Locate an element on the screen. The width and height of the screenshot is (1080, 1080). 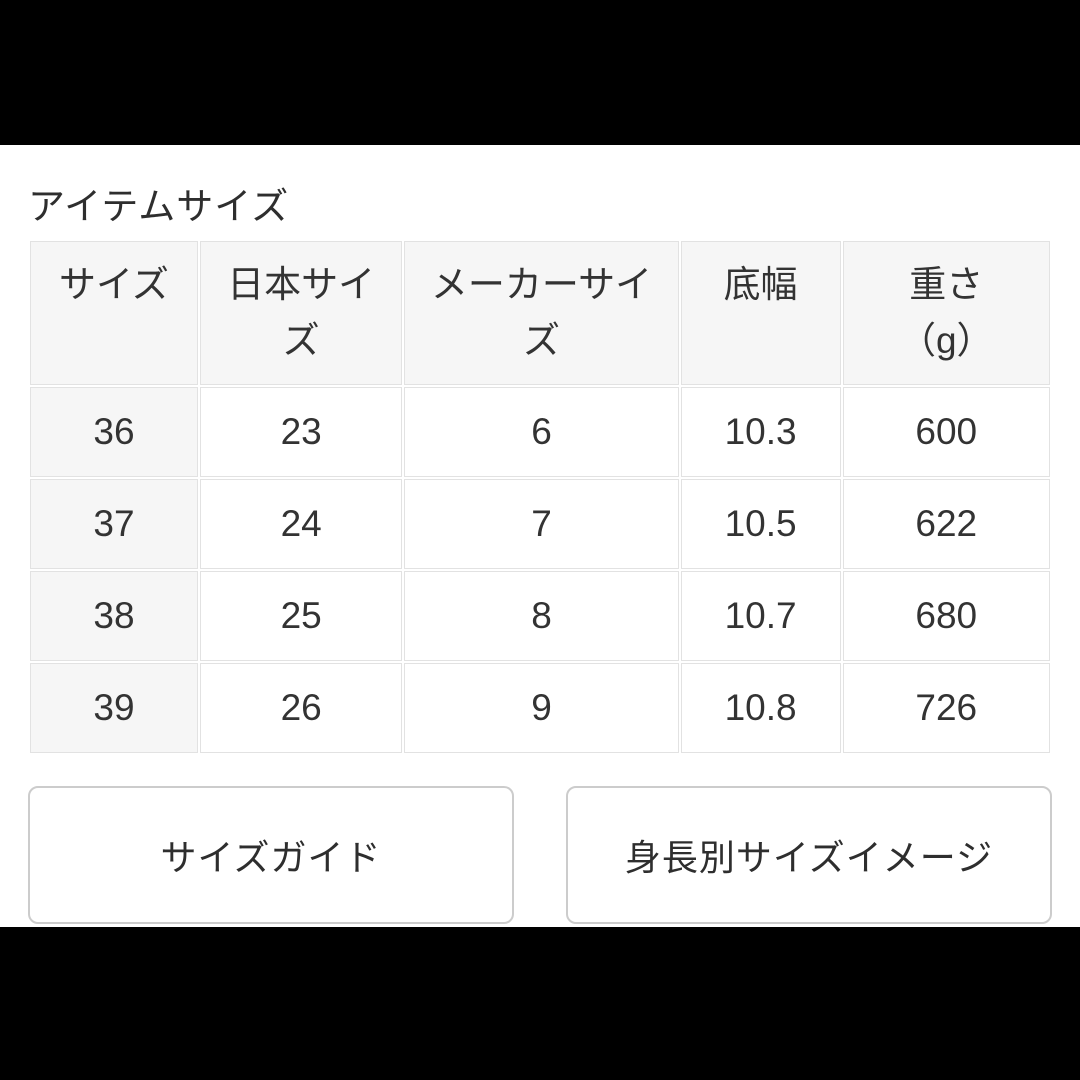
table-row: 39 26 9 10.8 726 is located at coordinates (540, 708).